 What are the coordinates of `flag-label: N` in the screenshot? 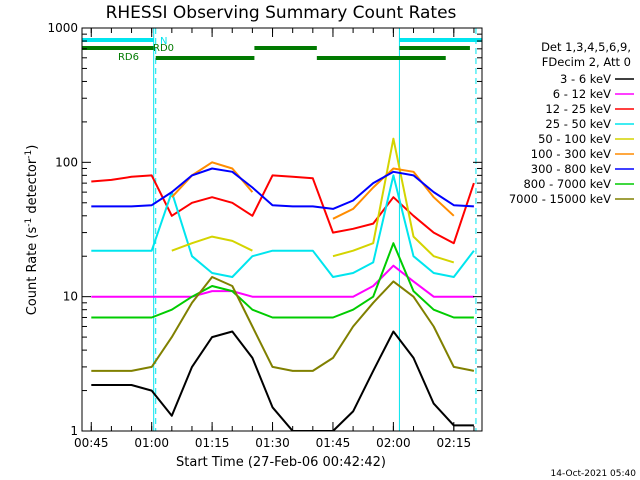 It's located at (163, 41).